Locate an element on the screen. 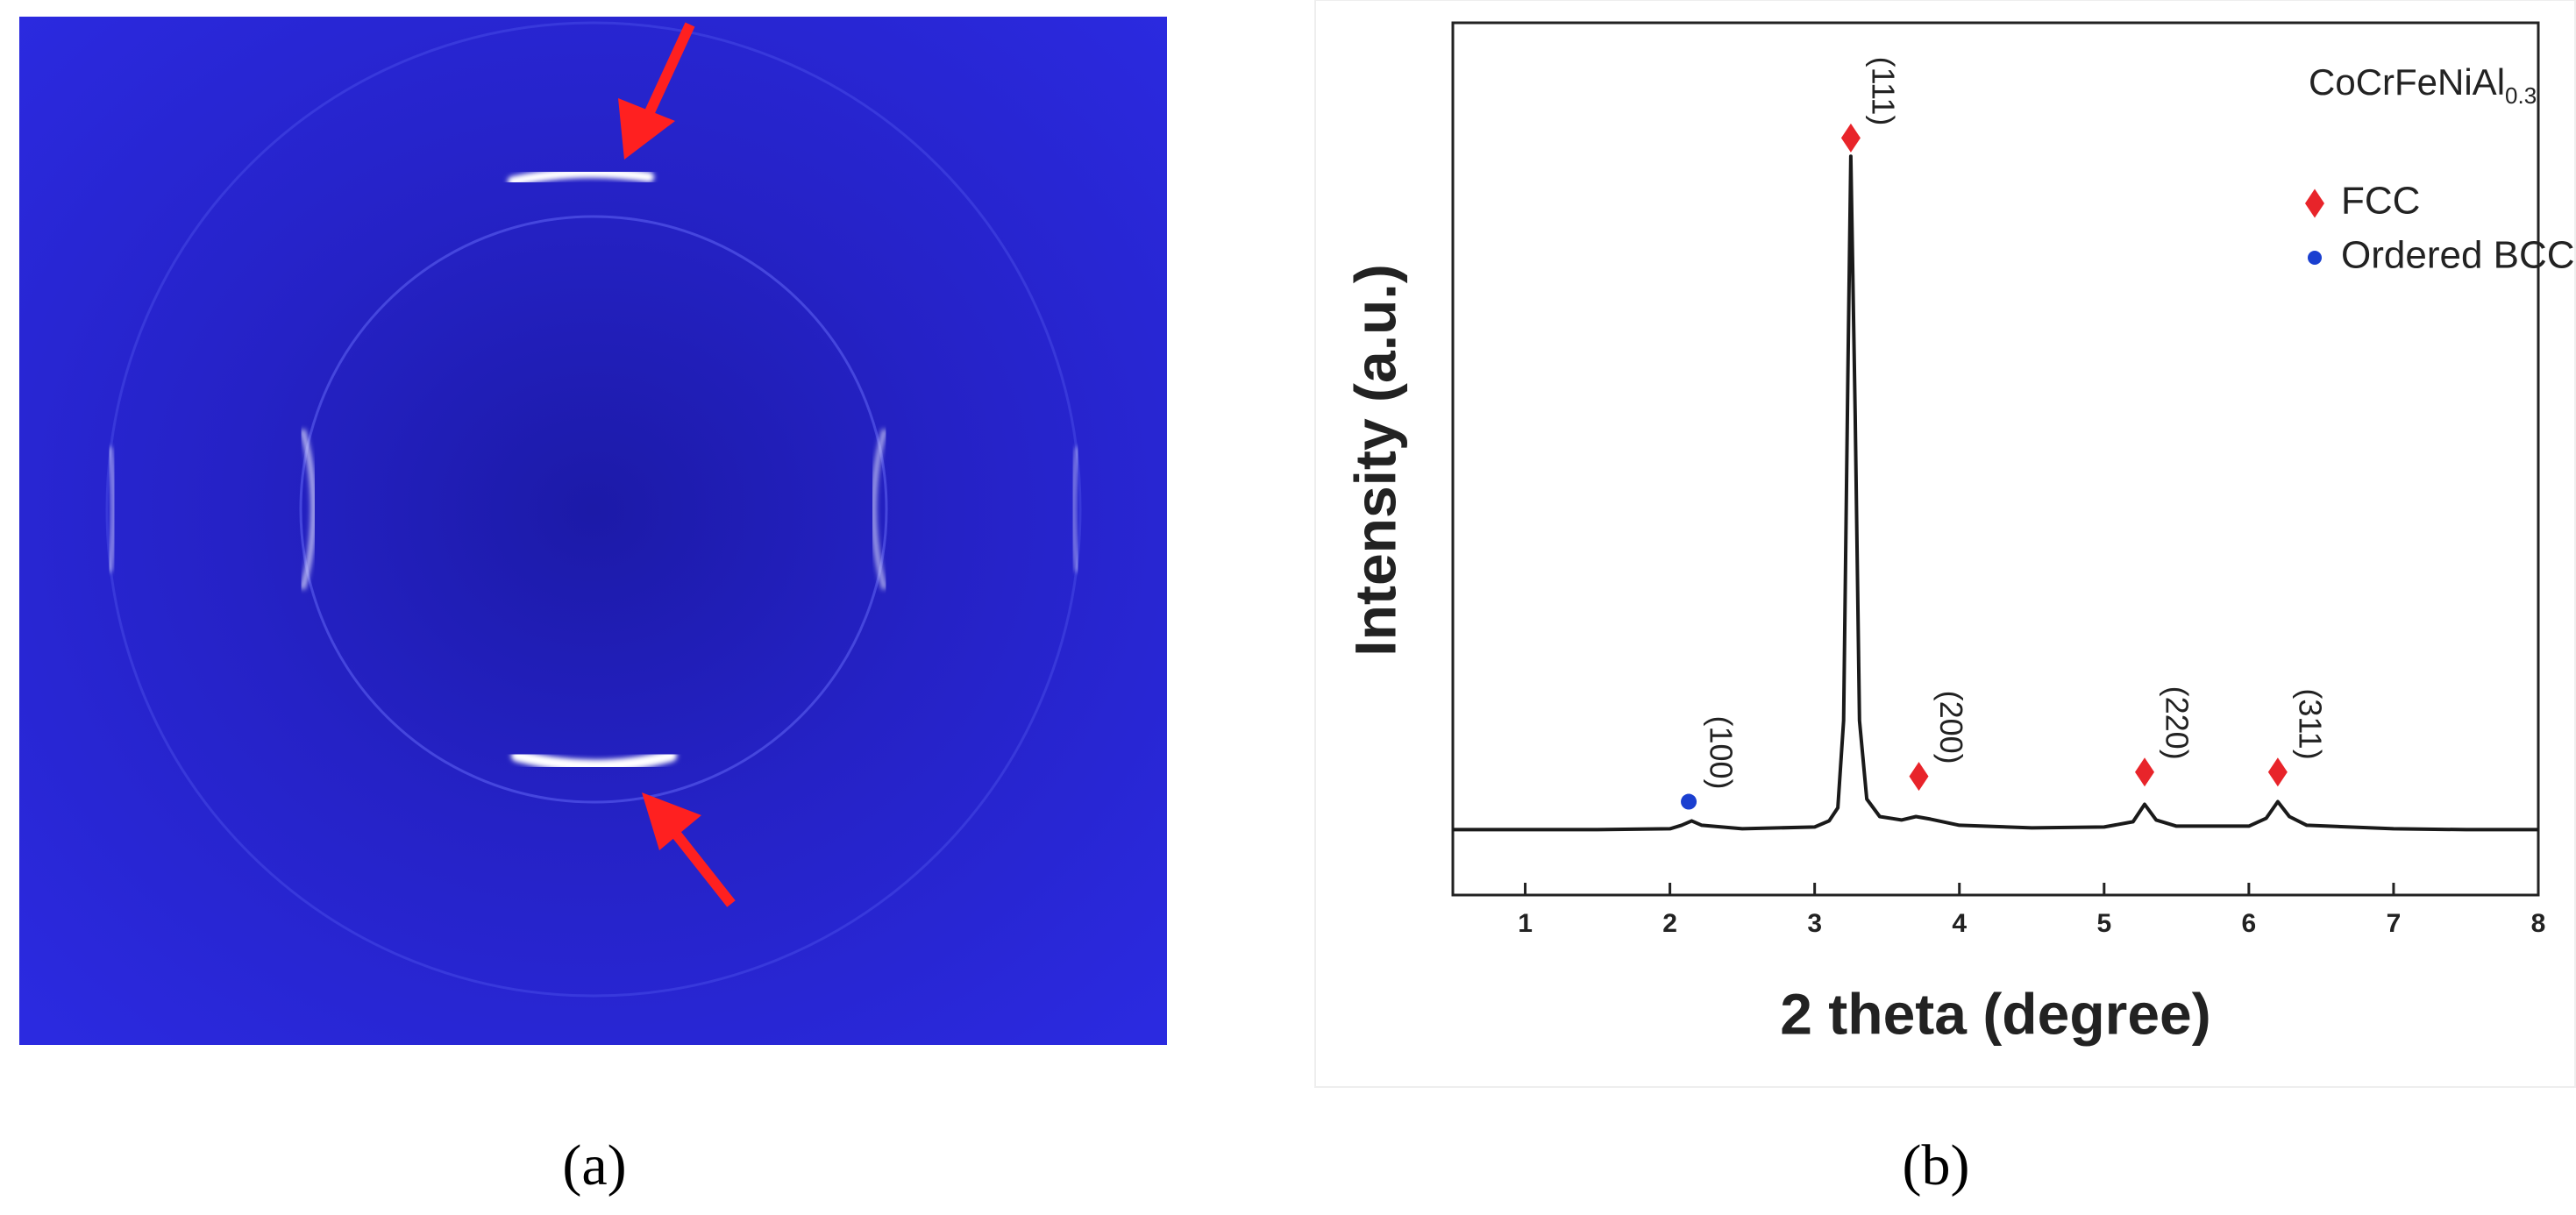  ring is located at coordinates (593, 510).